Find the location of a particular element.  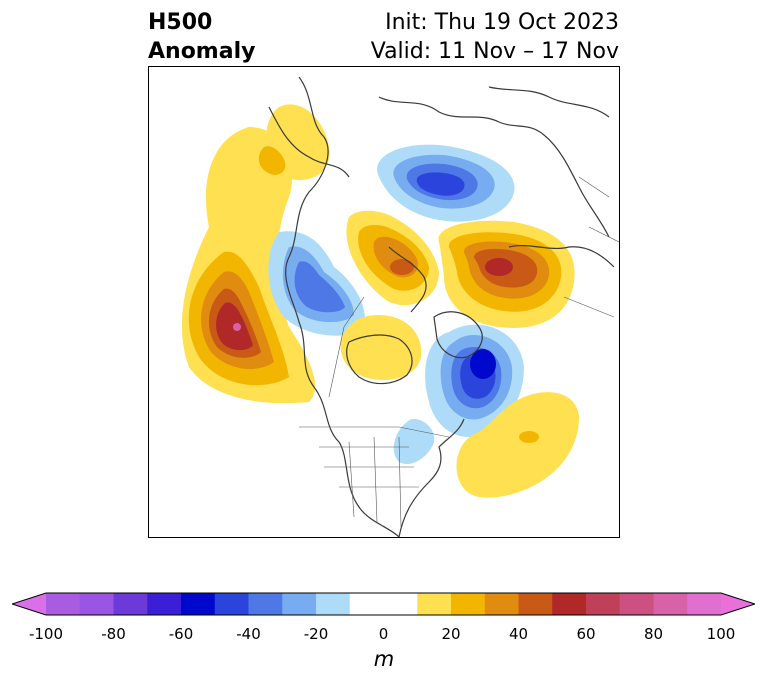

colorbar-extend-low is located at coordinates (29, 604).